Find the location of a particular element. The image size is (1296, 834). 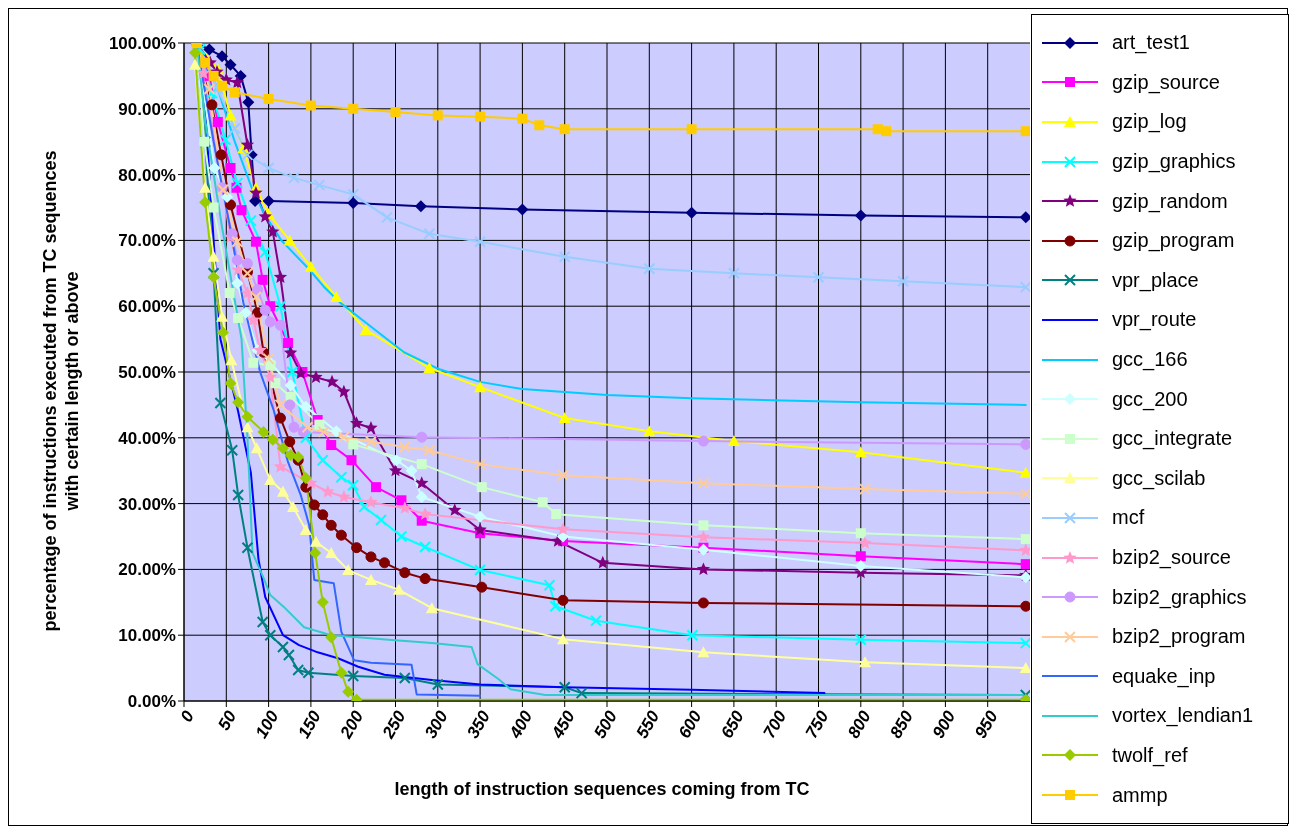

legend-label: gcc_166 is located at coordinates (1150, 360).